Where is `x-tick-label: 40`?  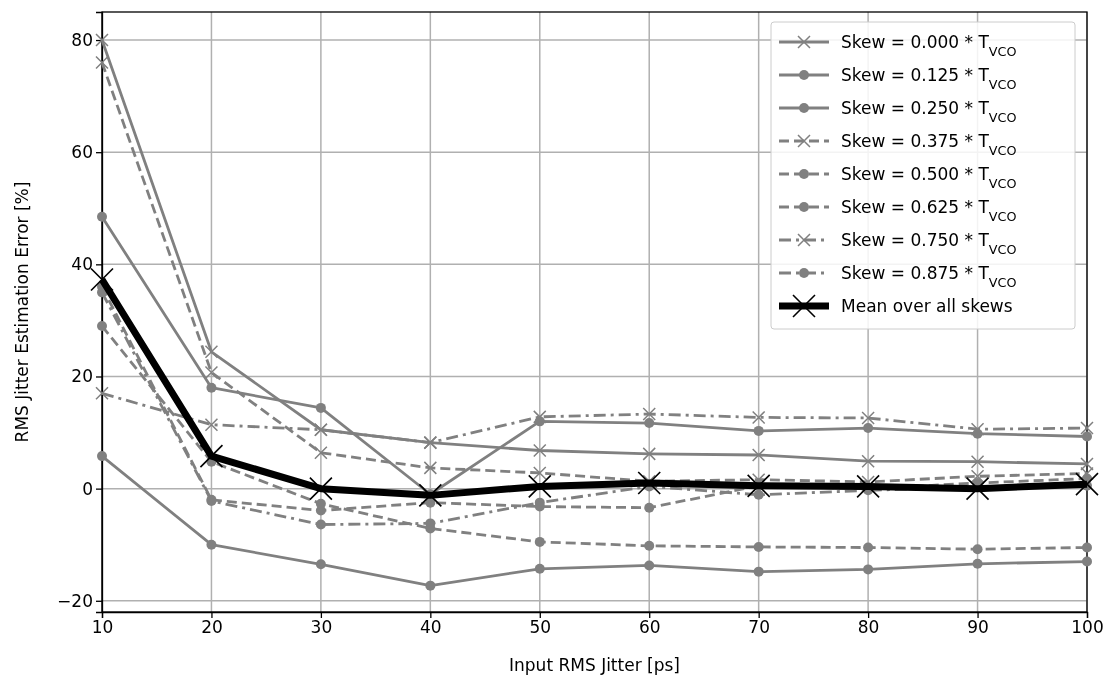 x-tick-label: 40 is located at coordinates (431, 627).